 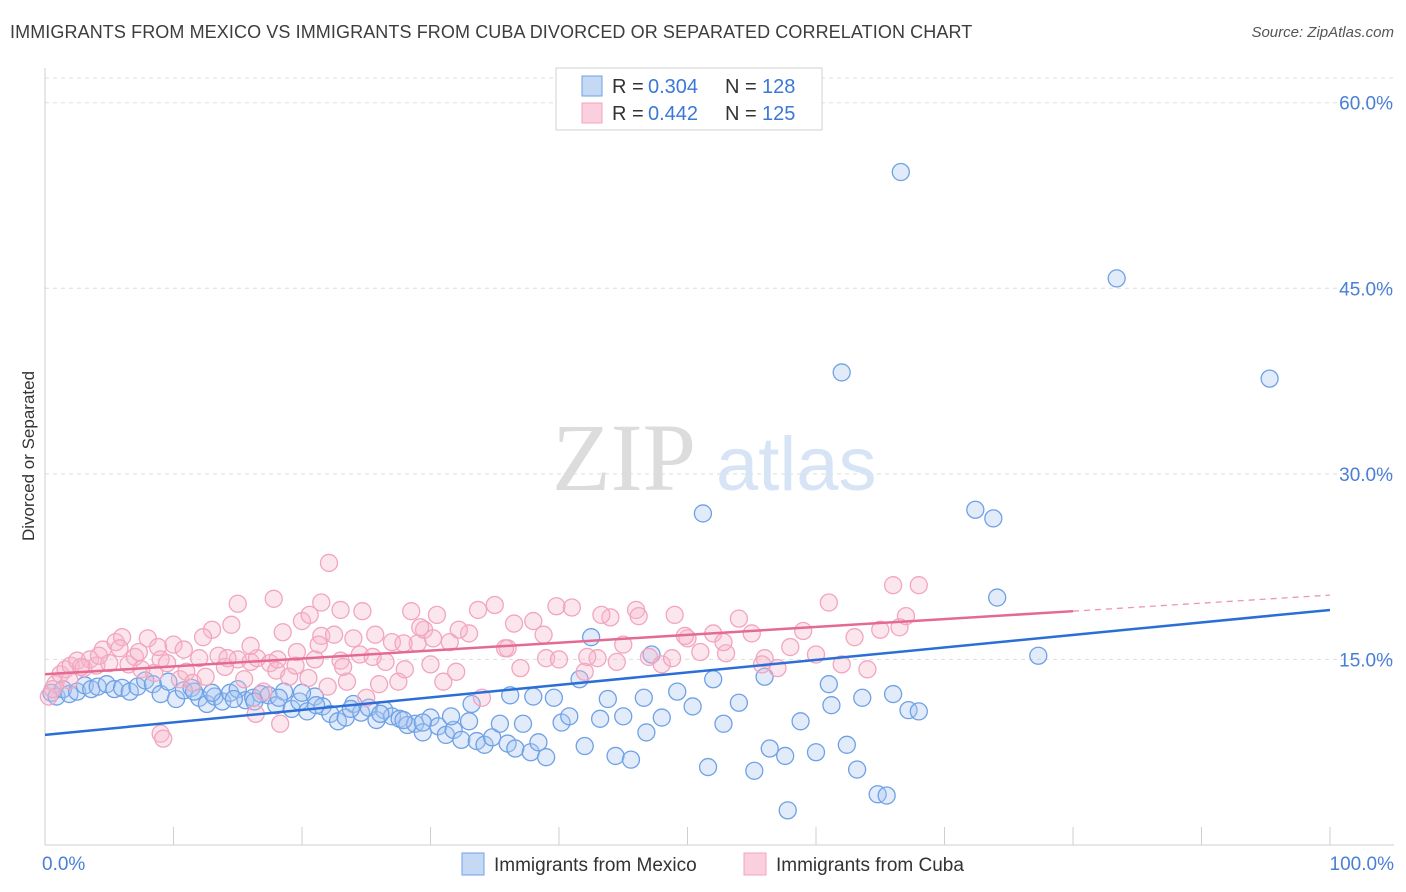 I want to click on bottom-legend-label-mexico: Immigrants from Mexico, so click(x=595, y=865).